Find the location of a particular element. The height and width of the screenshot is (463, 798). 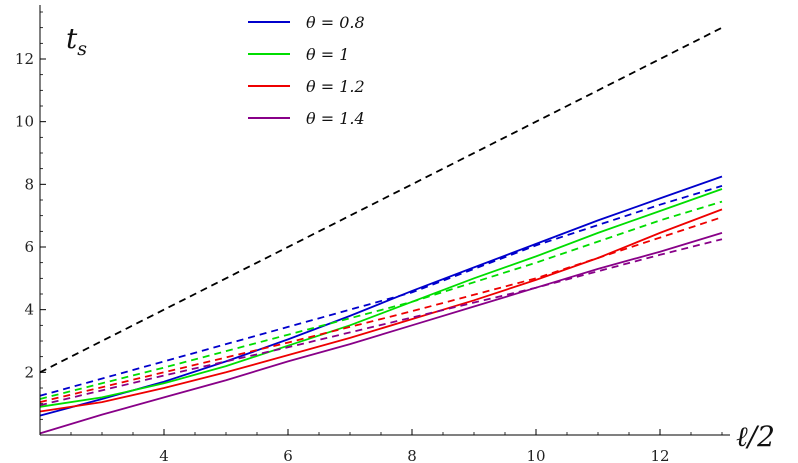

x-tick-label: 4 is located at coordinates (164, 455).